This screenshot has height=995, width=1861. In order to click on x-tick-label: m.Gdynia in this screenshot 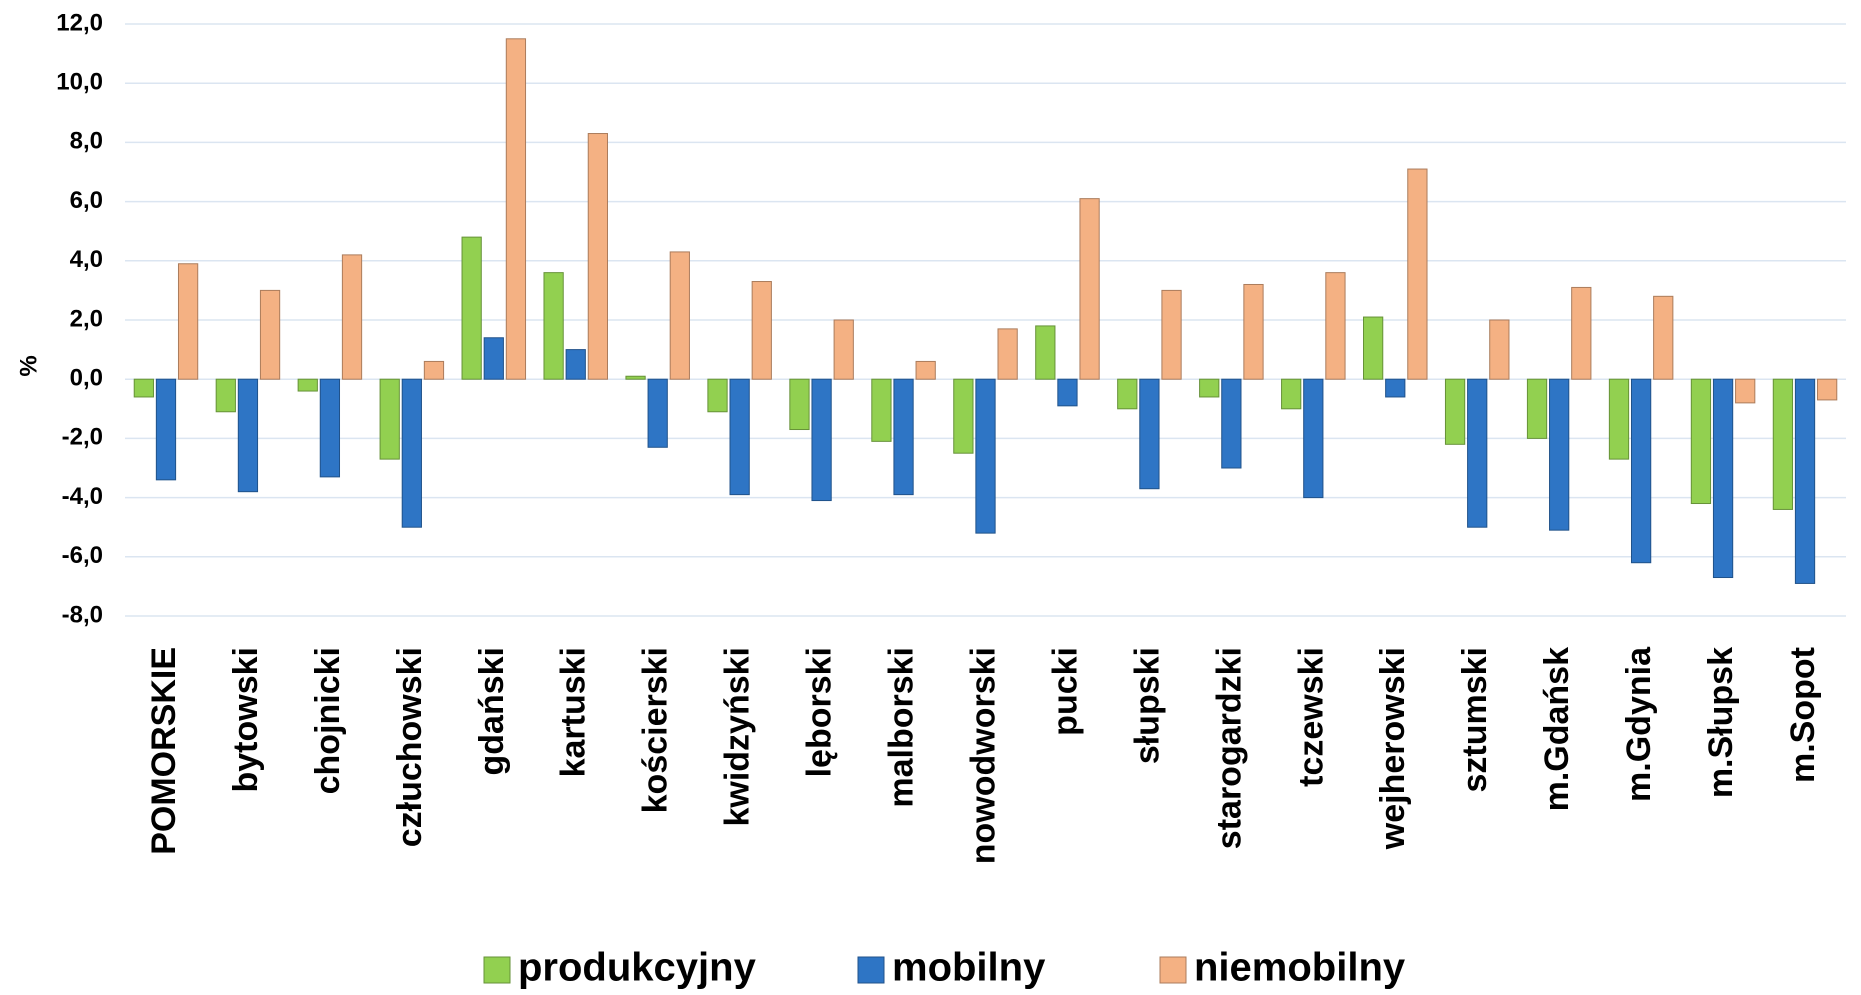, I will do `click(1639, 724)`.